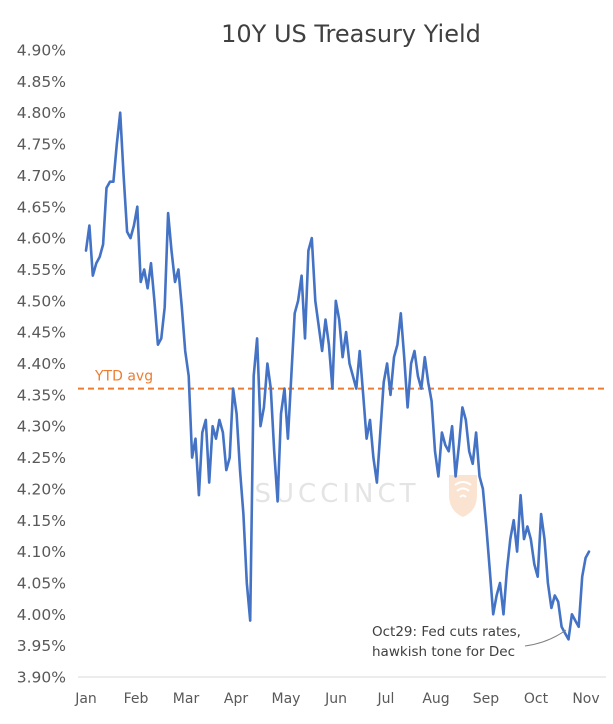  What do you see at coordinates (351, 34) in the screenshot?
I see `chart-title: 10Y US Treasury Yield` at bounding box center [351, 34].